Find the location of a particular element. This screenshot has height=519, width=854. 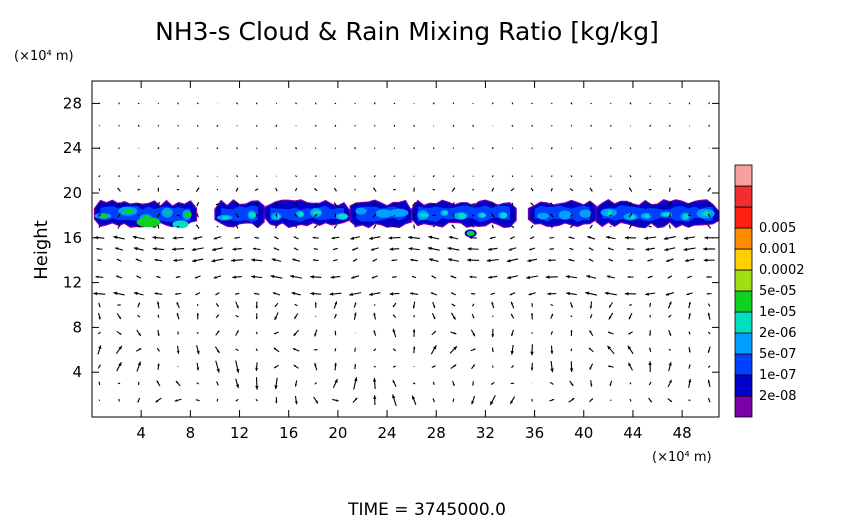

cloud-patch-core is located at coordinates (470, 233).